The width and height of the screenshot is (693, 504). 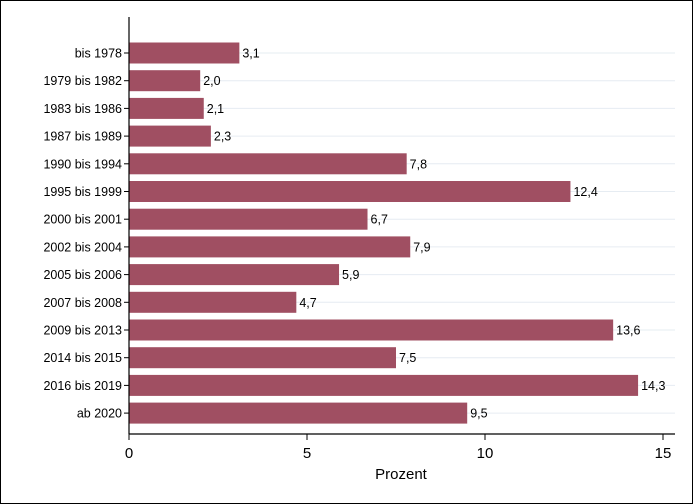 I want to click on value-label: 7,5, so click(x=407, y=358).